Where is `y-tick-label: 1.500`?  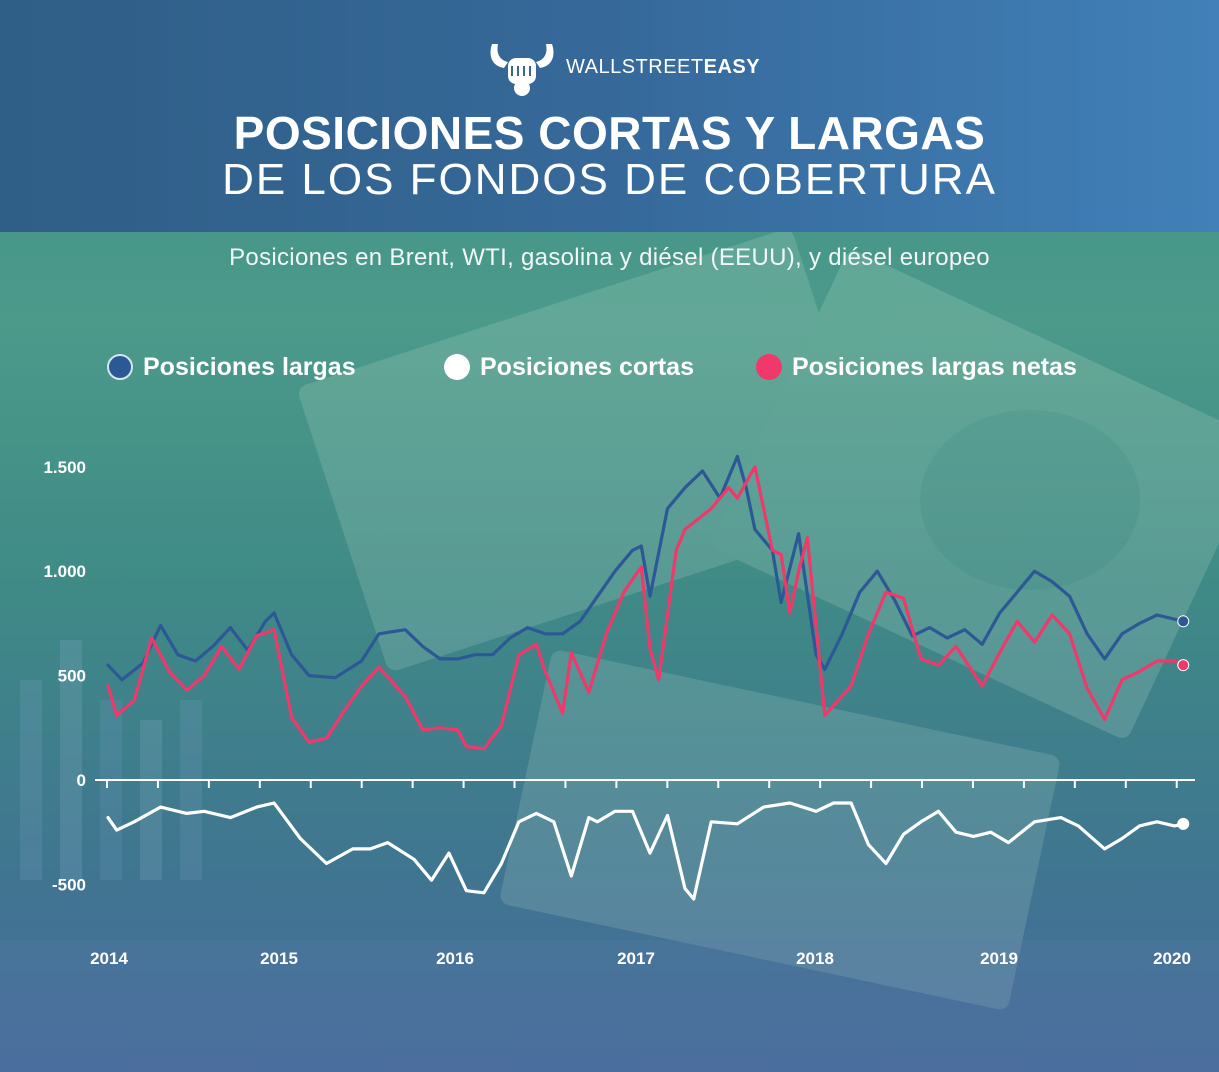 y-tick-label: 1.500 is located at coordinates (64, 467).